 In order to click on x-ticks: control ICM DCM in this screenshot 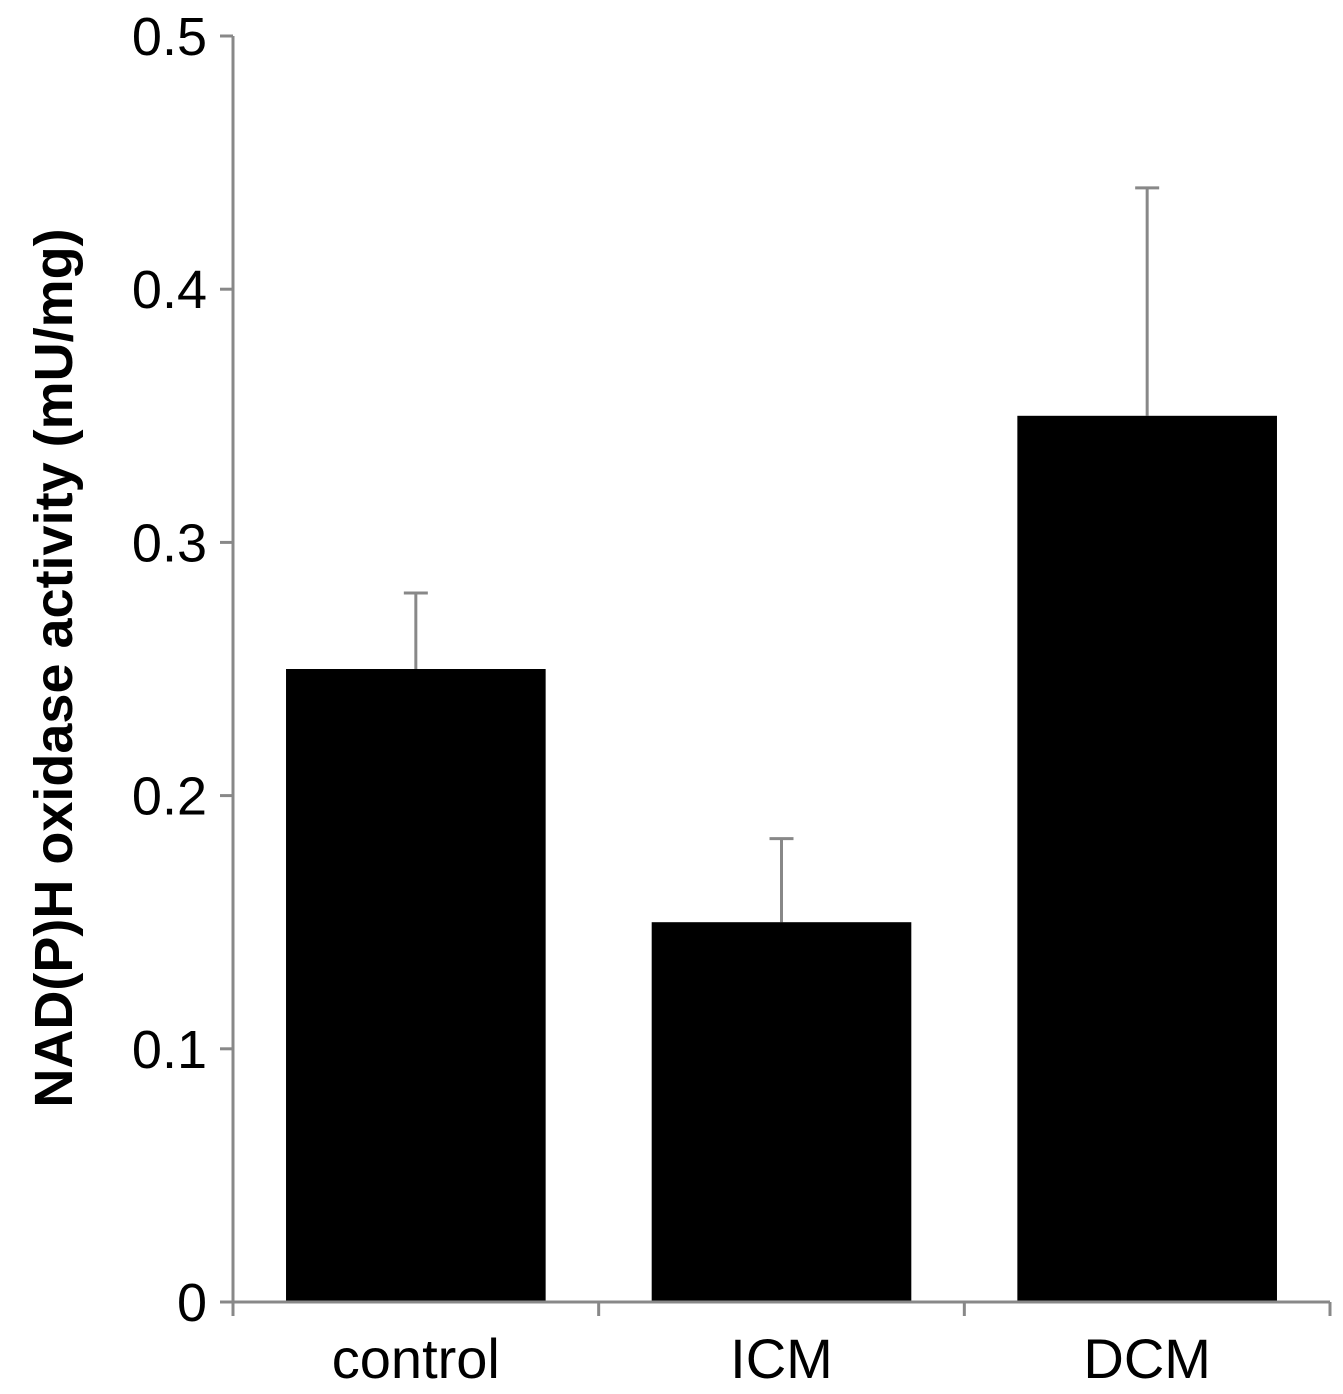, I will do `click(781, 1346)`.